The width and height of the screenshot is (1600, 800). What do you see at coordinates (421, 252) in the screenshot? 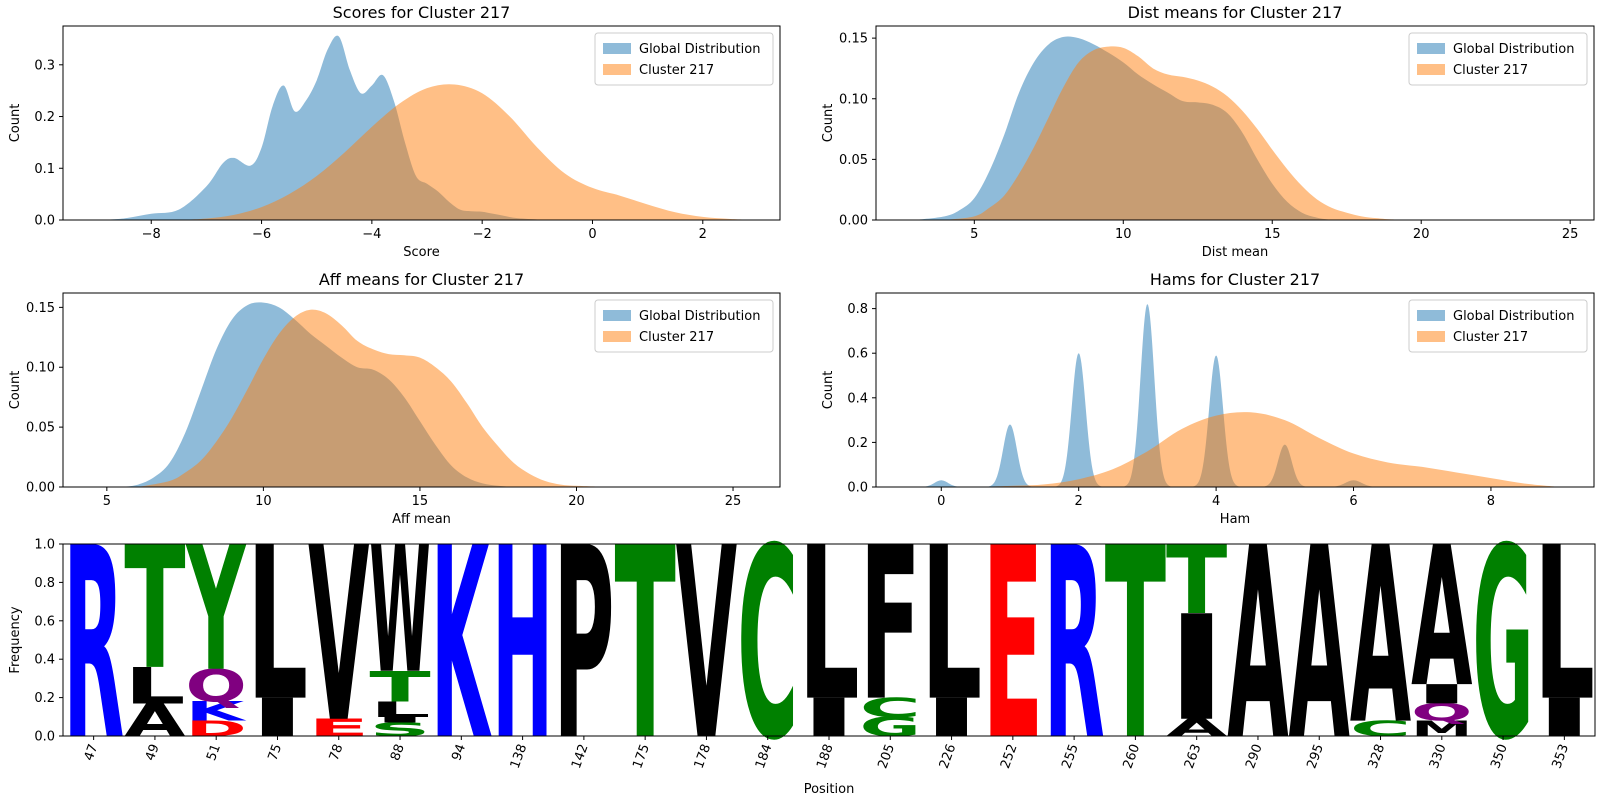
I see `x-axis-label: Score` at bounding box center [421, 252].